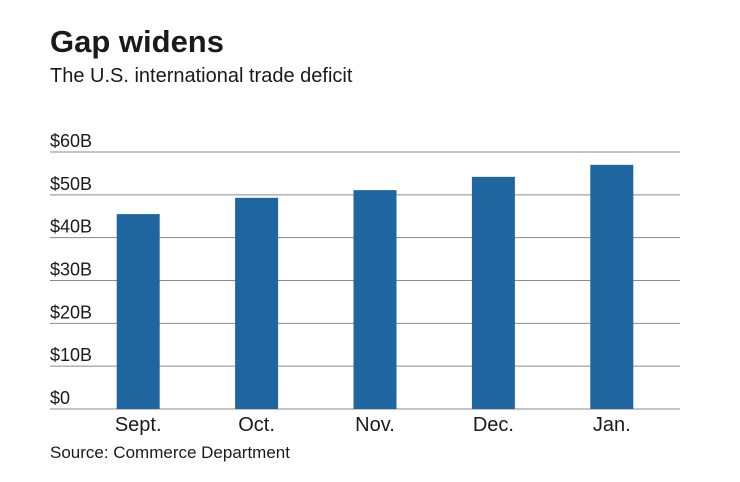 This screenshot has height=482, width=740. What do you see at coordinates (71, 312) in the screenshot?
I see `y-tick-label: $20B` at bounding box center [71, 312].